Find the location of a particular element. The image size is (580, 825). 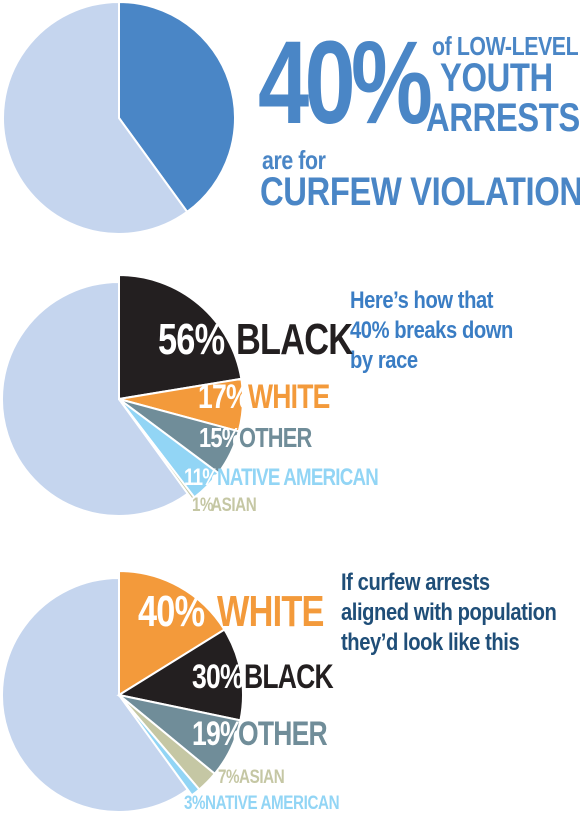

pie2-native-pct: 11% is located at coordinates (201, 477).